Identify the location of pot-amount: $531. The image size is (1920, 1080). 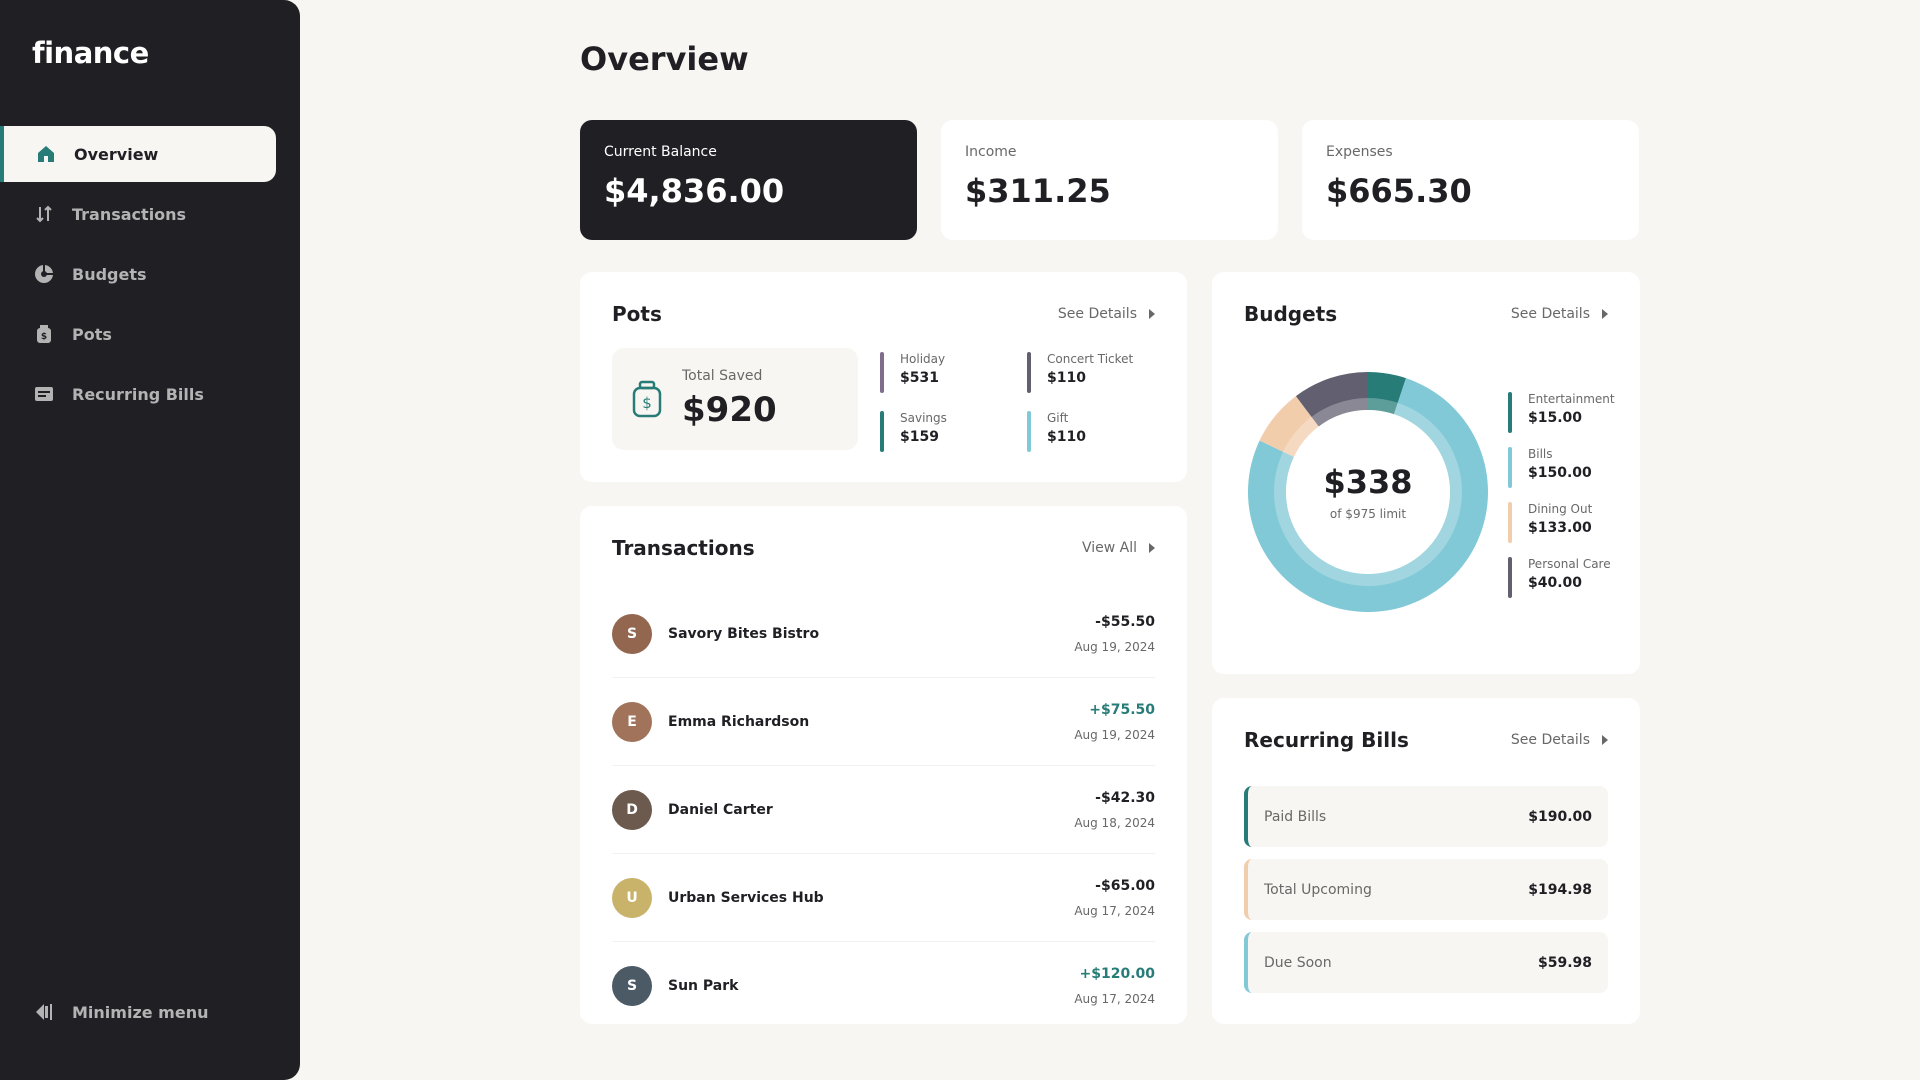
(919, 378).